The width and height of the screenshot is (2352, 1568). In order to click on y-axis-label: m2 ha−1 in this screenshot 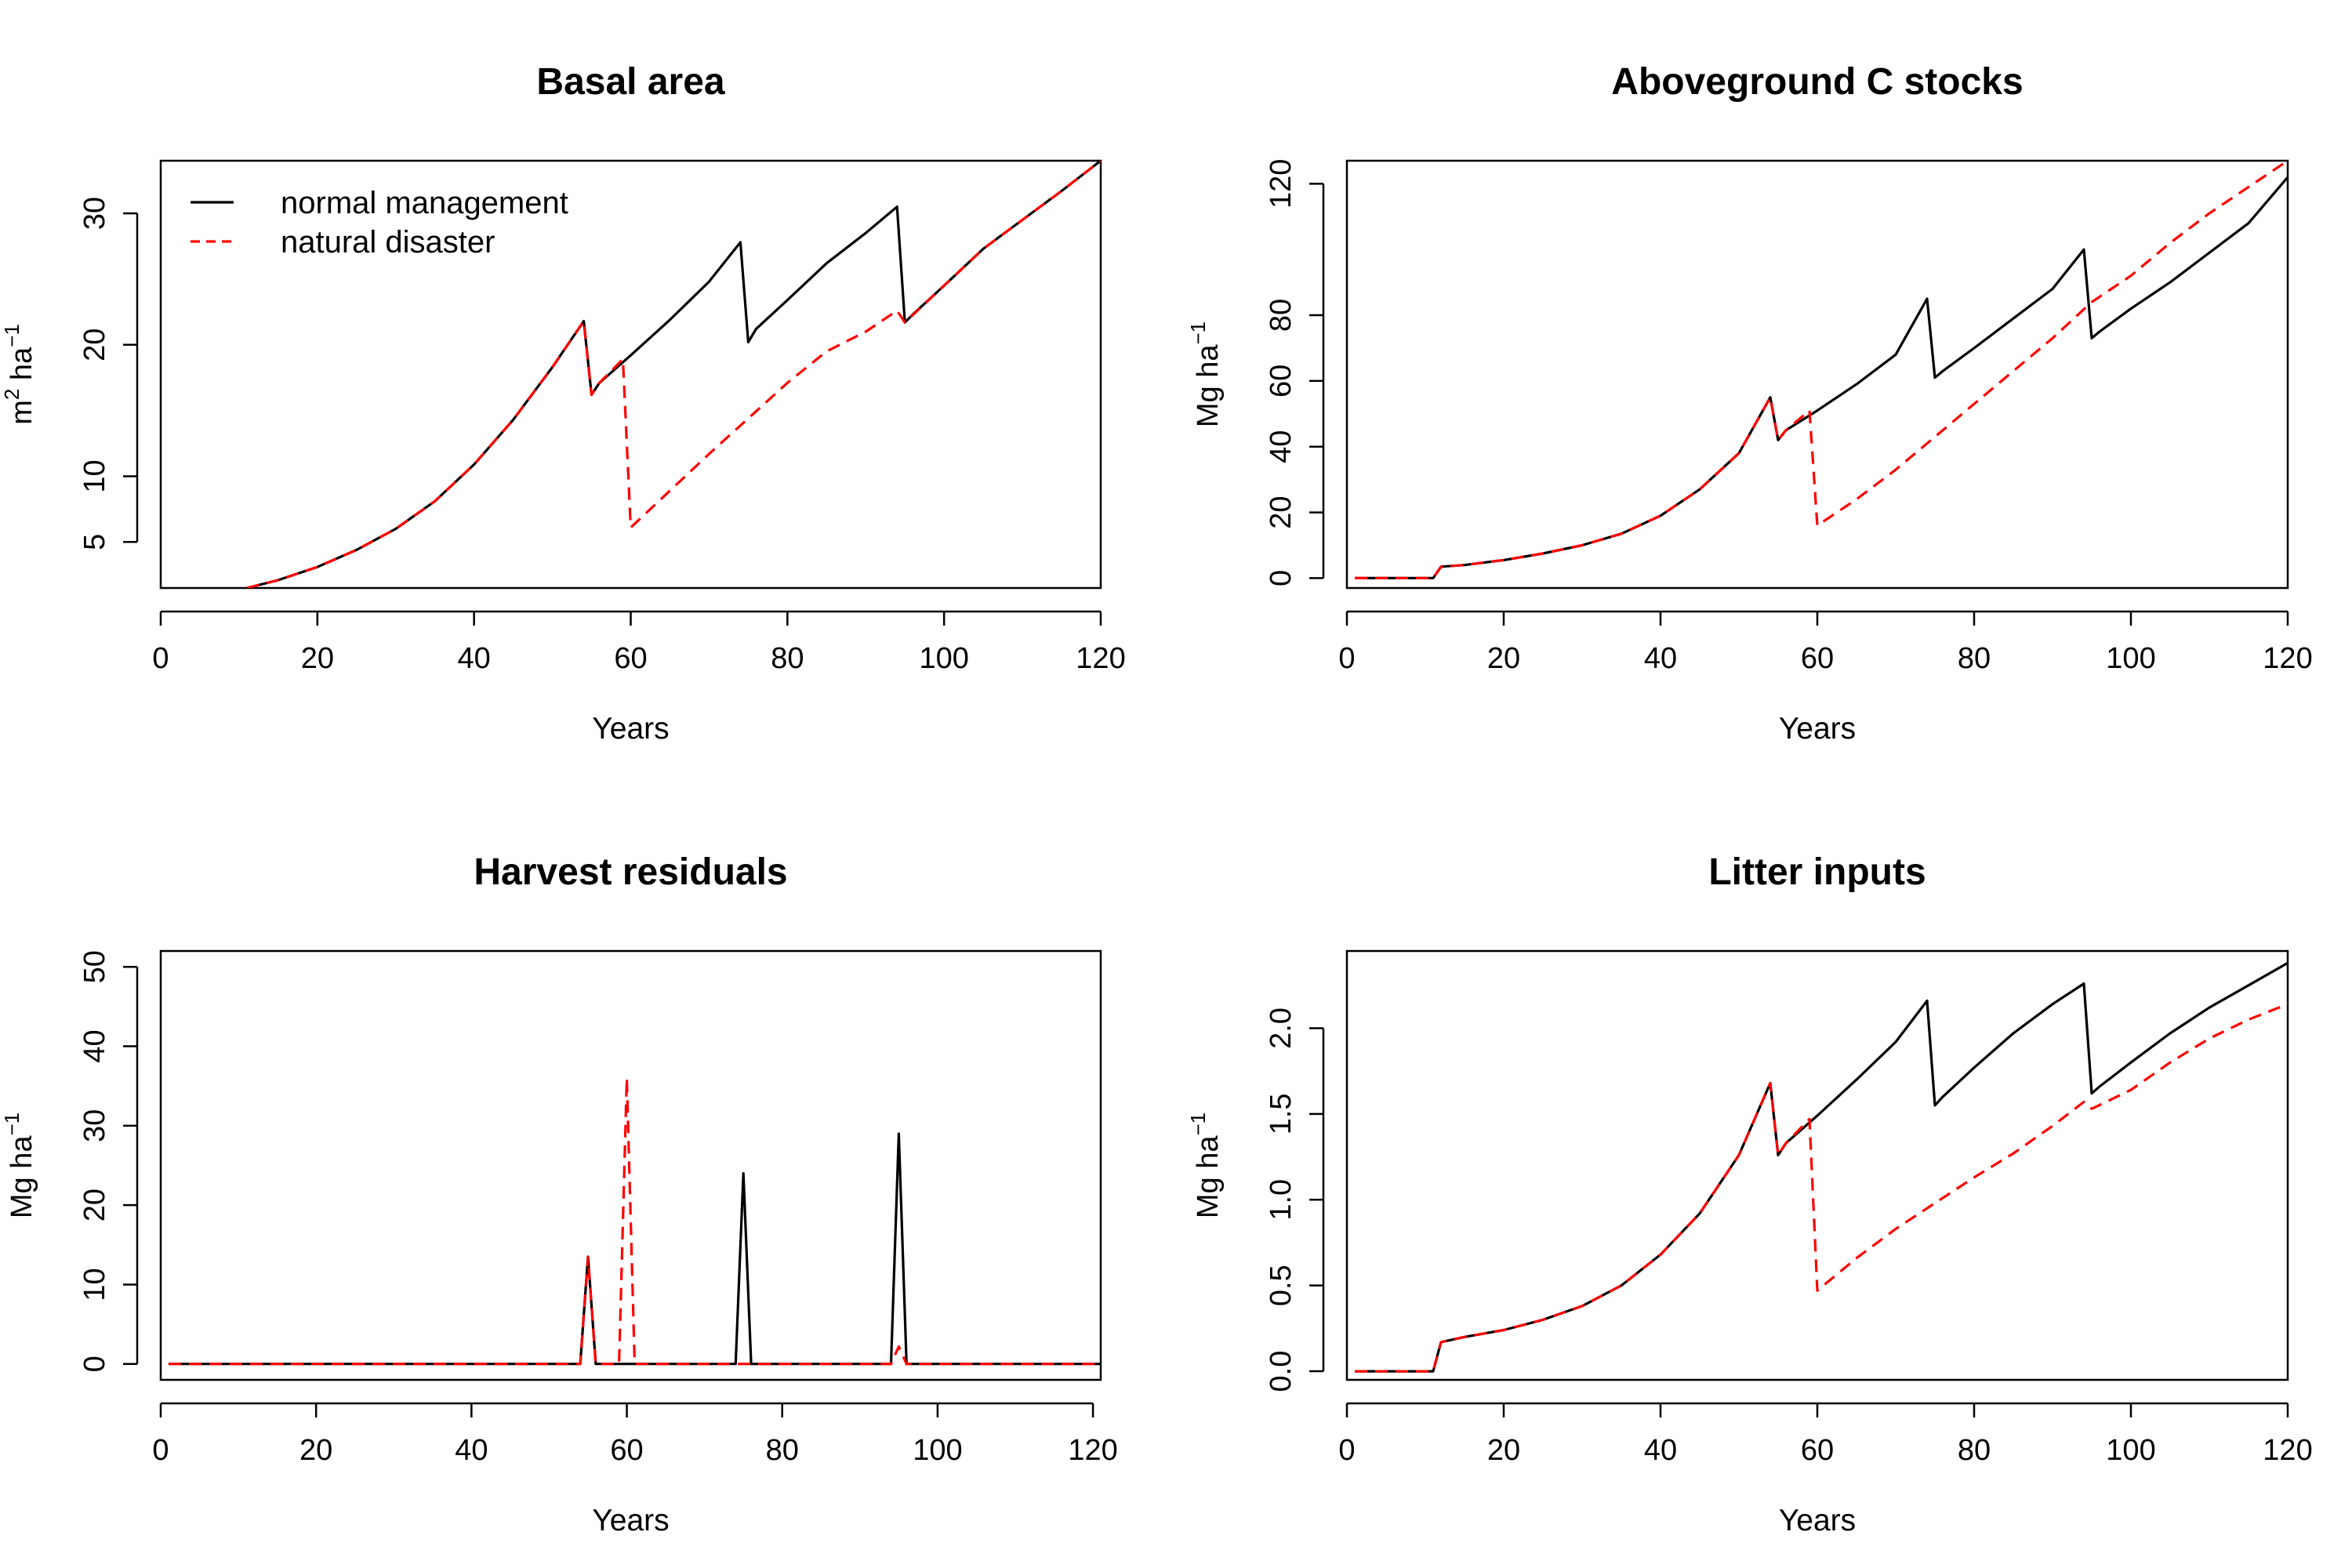, I will do `click(19, 374)`.